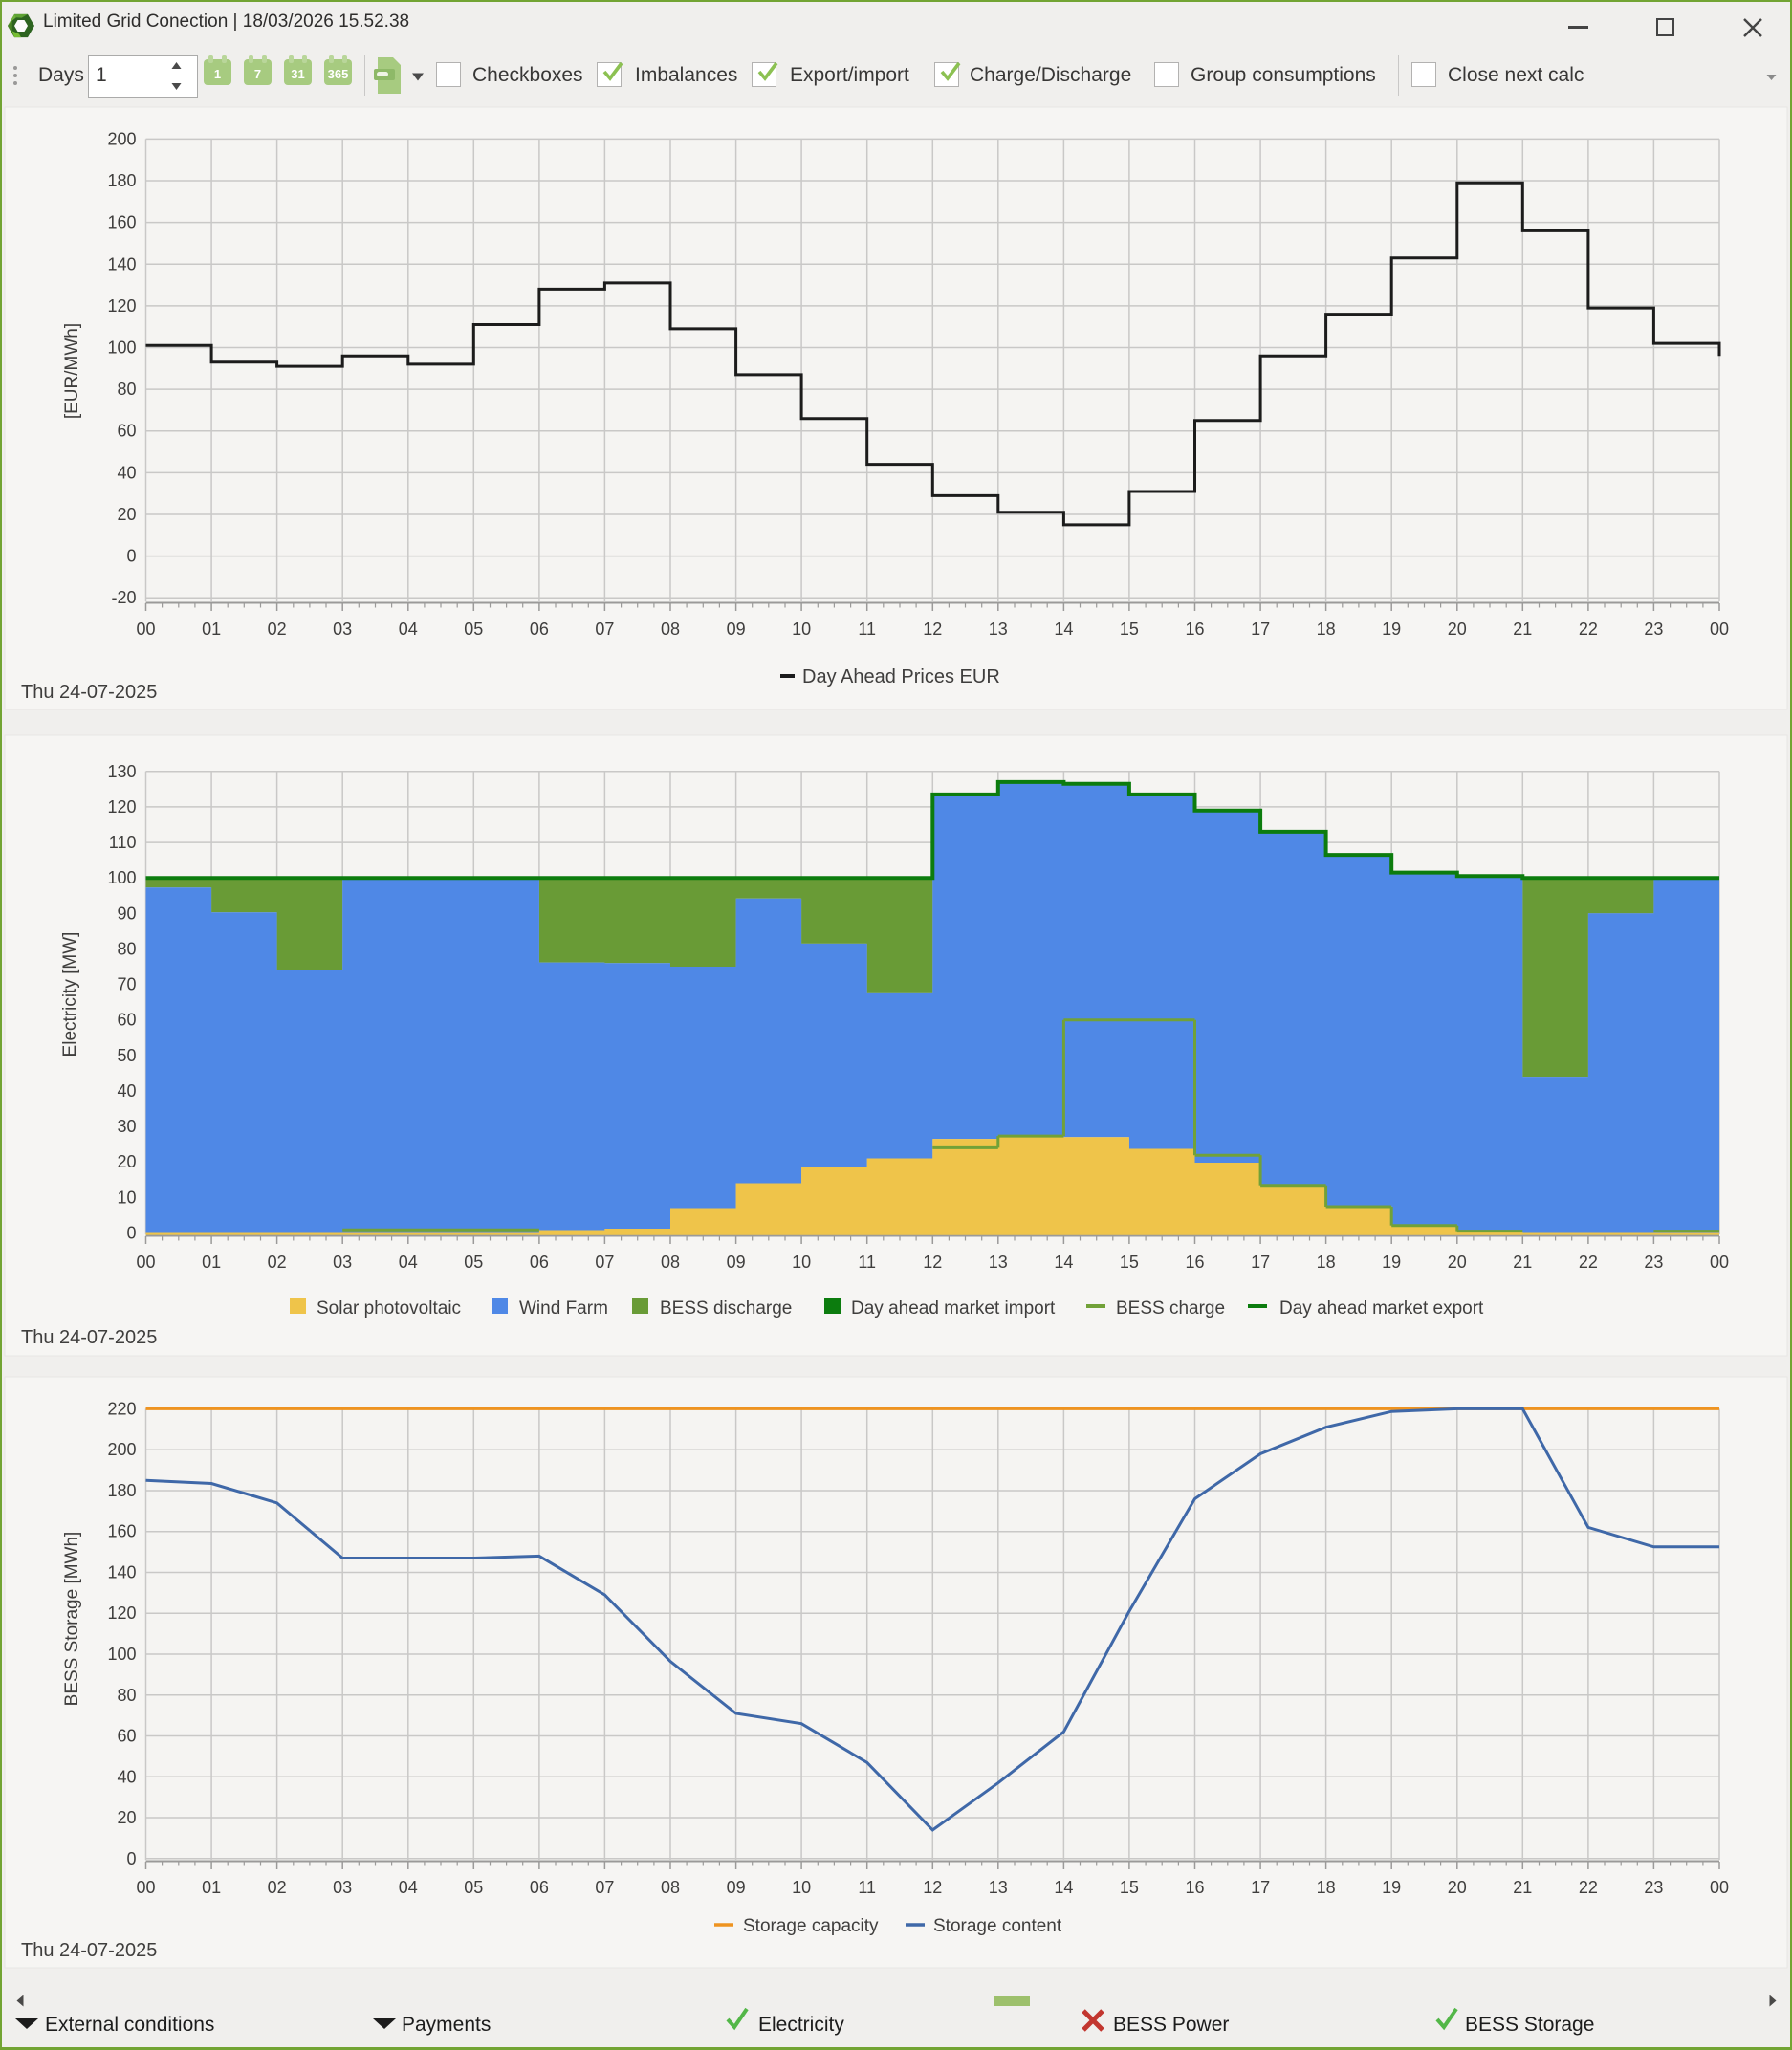 The height and width of the screenshot is (2050, 1792). Describe the element at coordinates (72, 1619) in the screenshot. I see `svg-text: BESS Storage [MWh]` at that location.